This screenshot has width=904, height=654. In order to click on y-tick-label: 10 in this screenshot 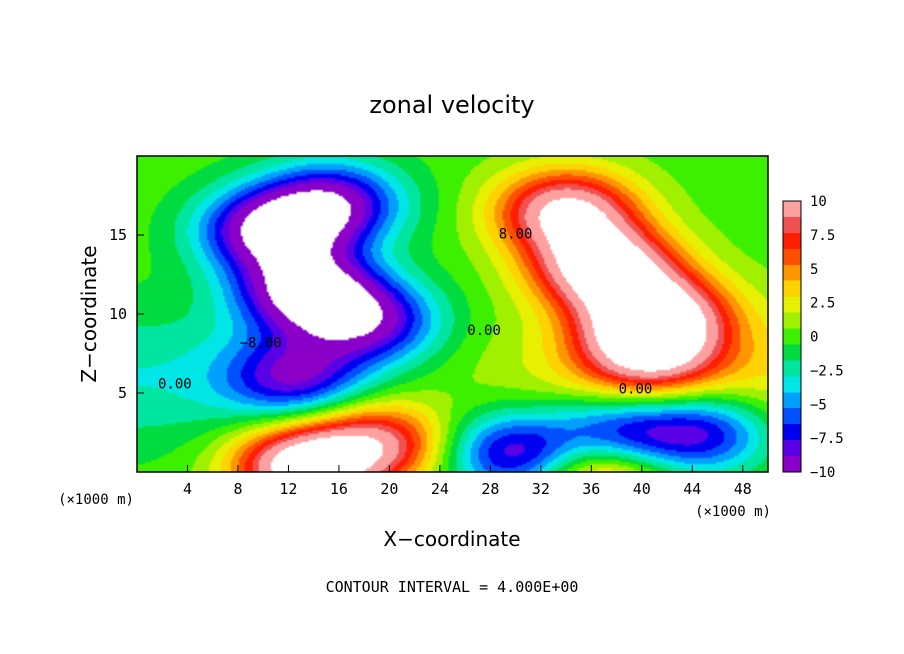, I will do `click(118, 314)`.